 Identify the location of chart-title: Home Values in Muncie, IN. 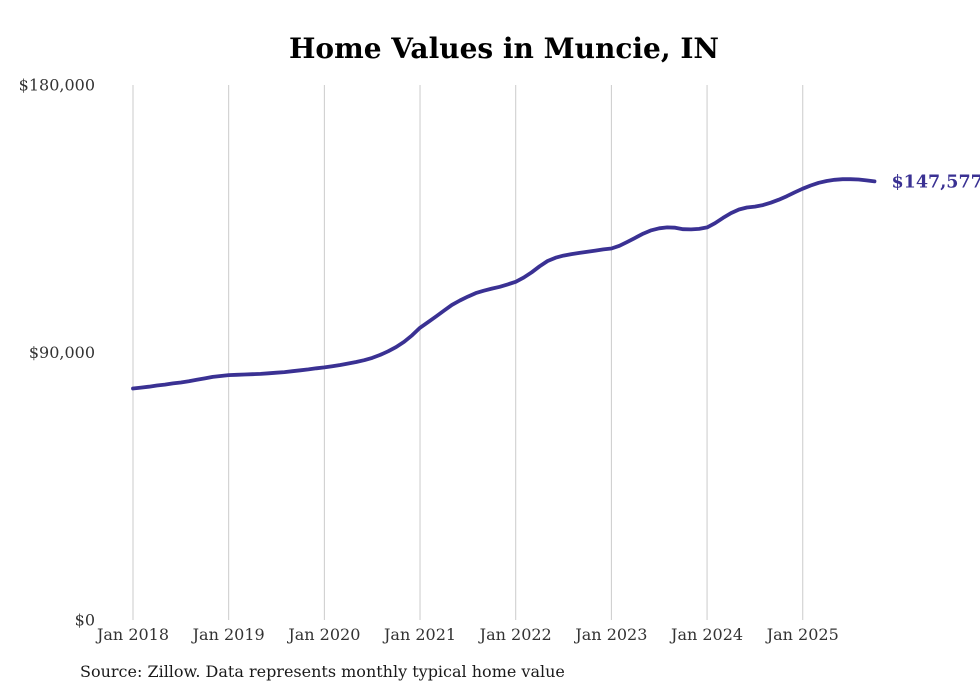
(504, 48).